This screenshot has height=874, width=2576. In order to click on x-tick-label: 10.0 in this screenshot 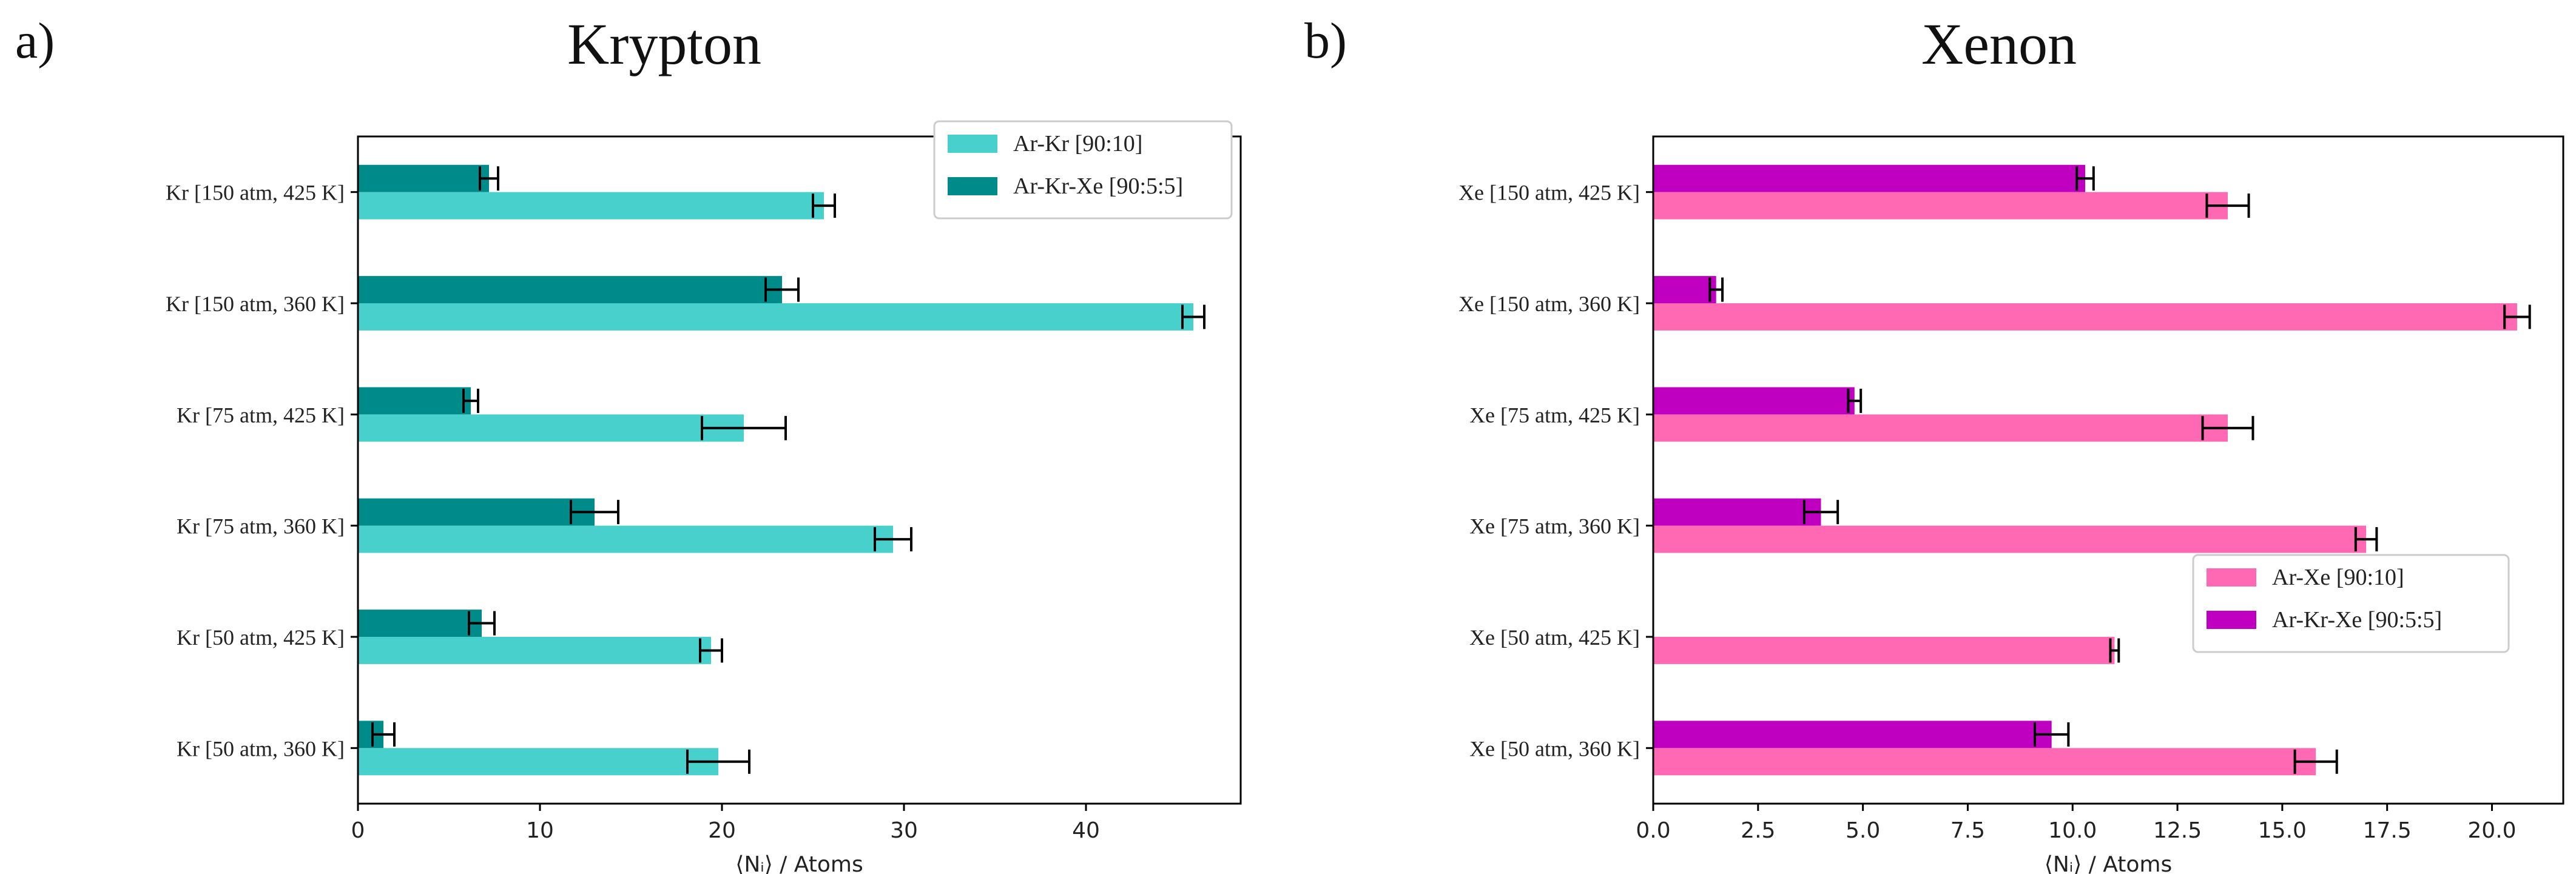, I will do `click(2072, 830)`.